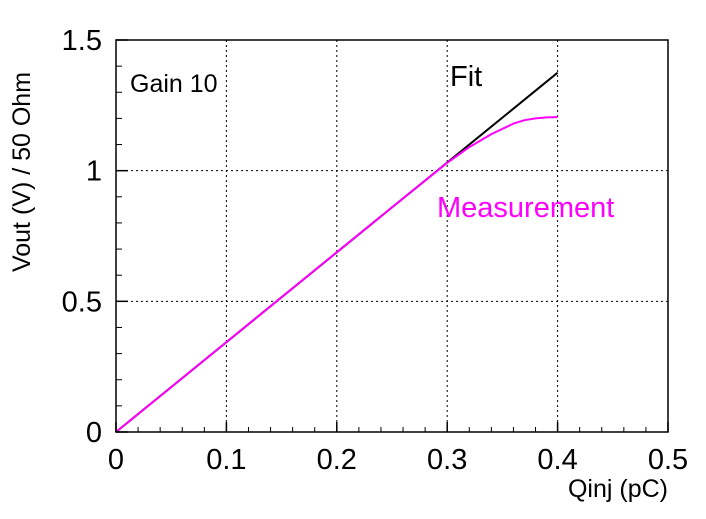  What do you see at coordinates (618, 489) in the screenshot?
I see `x-axis-label: Qinj (pC)` at bounding box center [618, 489].